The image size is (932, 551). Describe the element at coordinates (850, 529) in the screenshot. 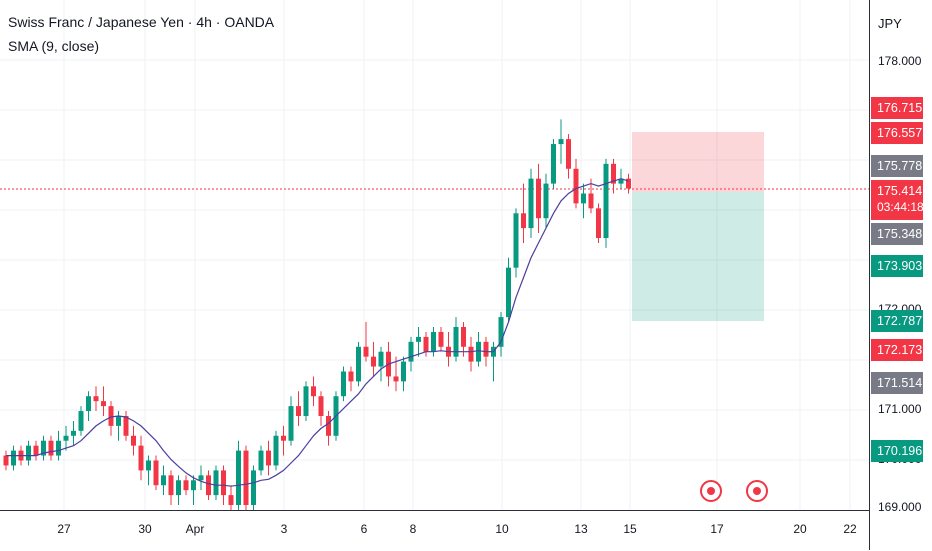

I see `time-label: 22` at that location.